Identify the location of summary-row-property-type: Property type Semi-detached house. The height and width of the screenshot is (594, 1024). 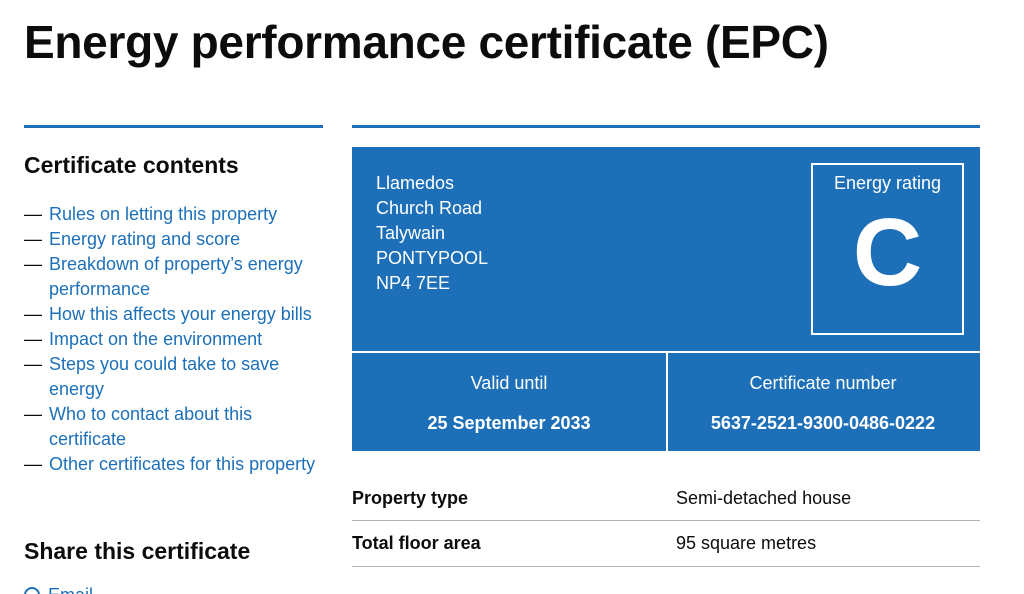
(666, 498).